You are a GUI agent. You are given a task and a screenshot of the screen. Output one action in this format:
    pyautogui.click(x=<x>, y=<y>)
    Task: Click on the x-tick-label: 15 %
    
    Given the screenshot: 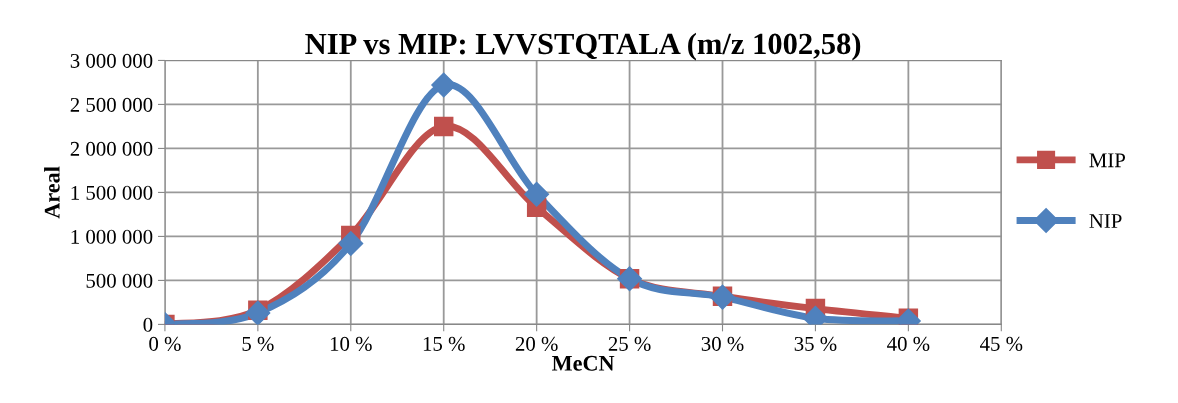 What is the action you would take?
    pyautogui.click(x=444, y=343)
    